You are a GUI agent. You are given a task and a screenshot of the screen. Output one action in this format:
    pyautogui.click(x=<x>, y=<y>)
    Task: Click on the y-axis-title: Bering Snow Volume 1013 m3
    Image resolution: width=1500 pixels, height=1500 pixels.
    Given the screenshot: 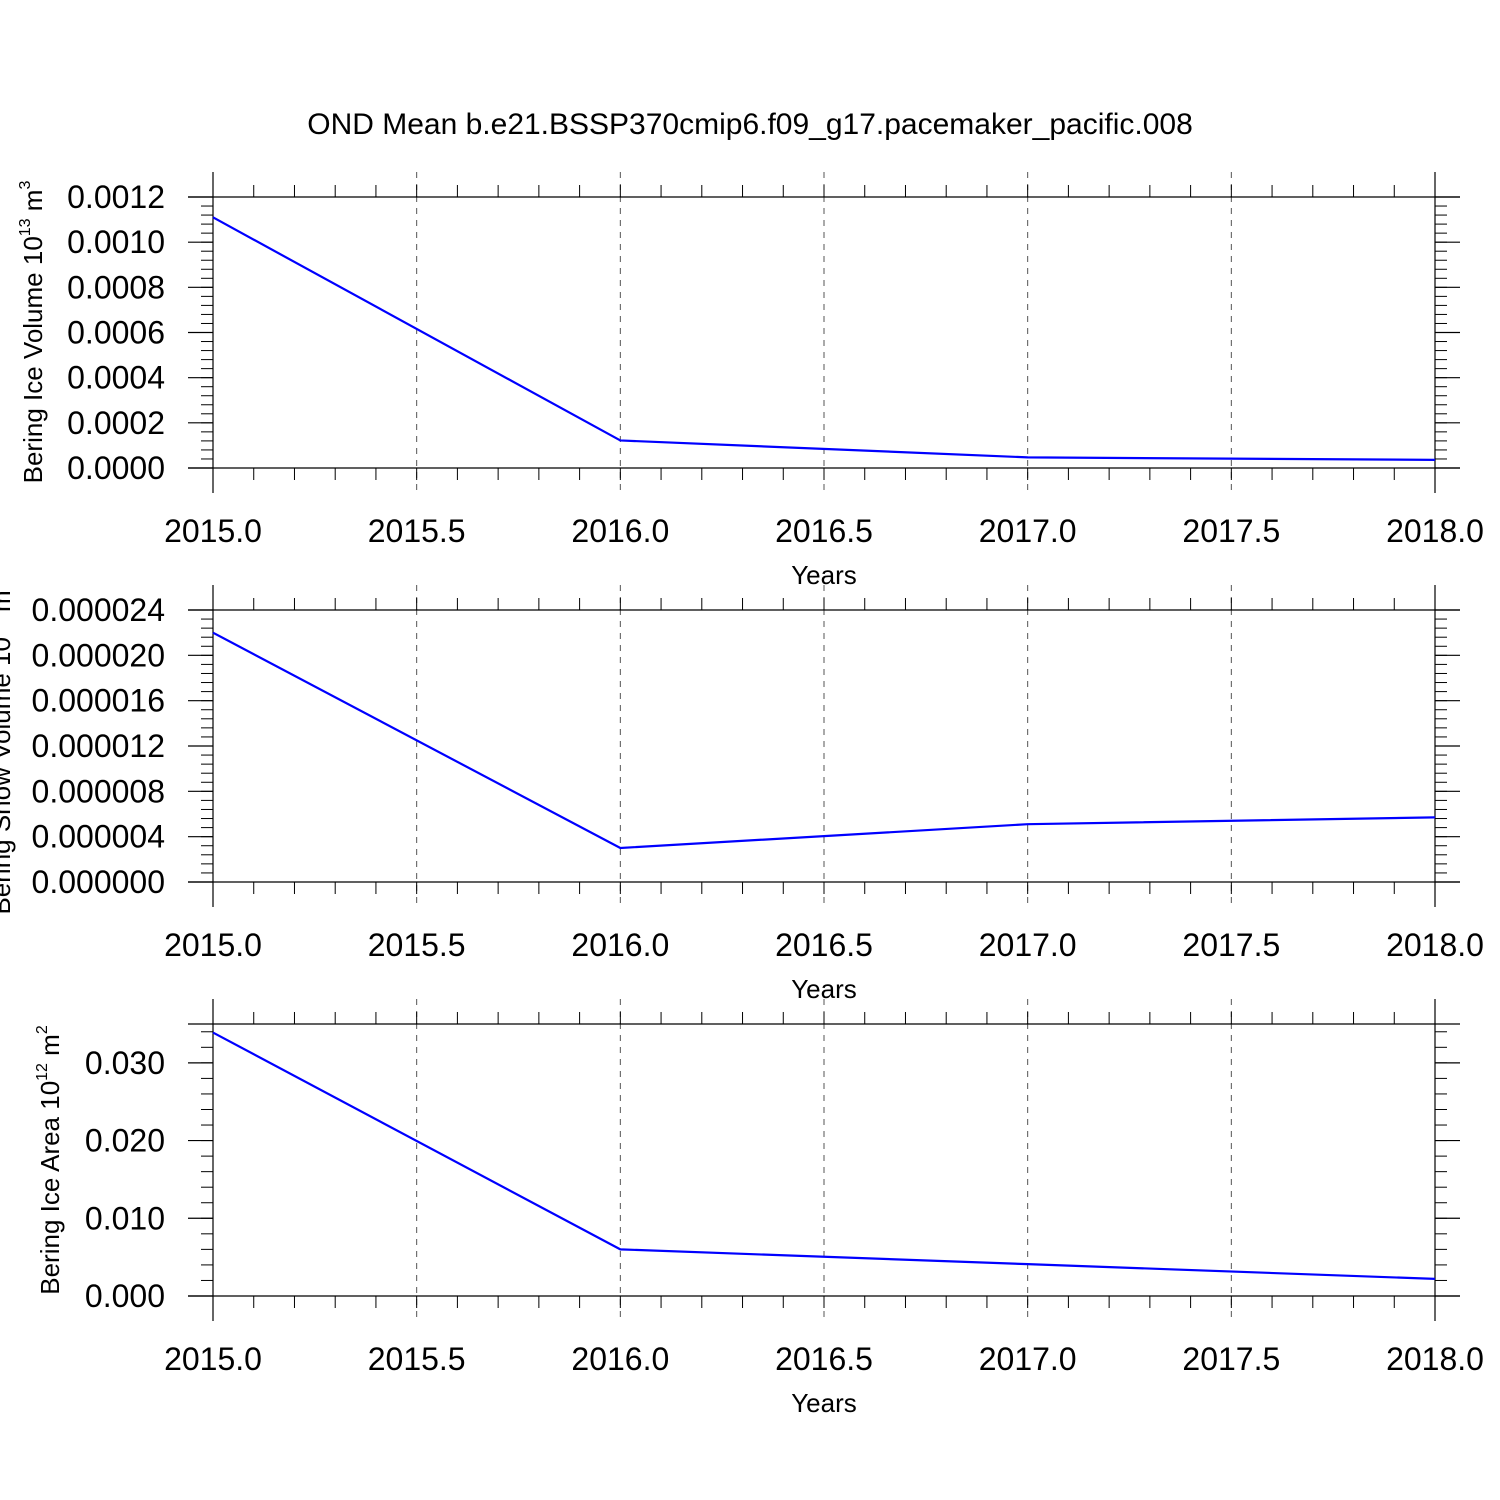 What is the action you would take?
    pyautogui.click(x=8, y=747)
    